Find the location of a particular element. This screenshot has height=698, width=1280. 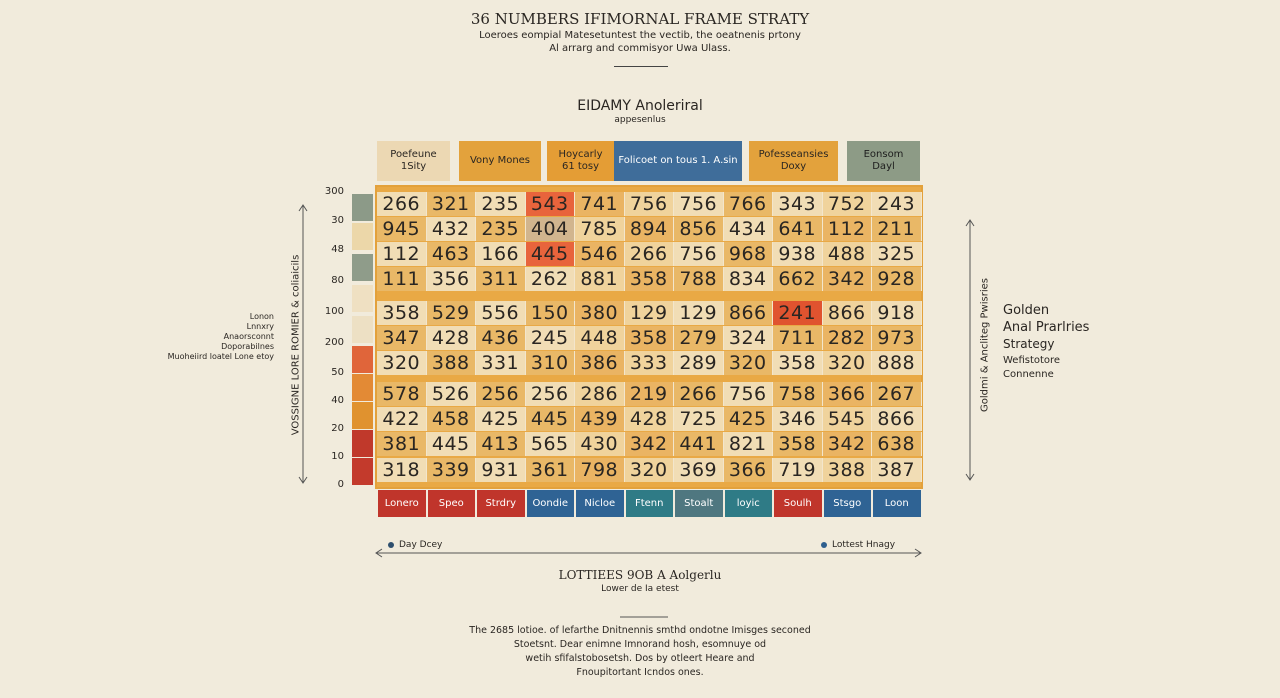

grid-cell: 458 is located at coordinates (451, 419).